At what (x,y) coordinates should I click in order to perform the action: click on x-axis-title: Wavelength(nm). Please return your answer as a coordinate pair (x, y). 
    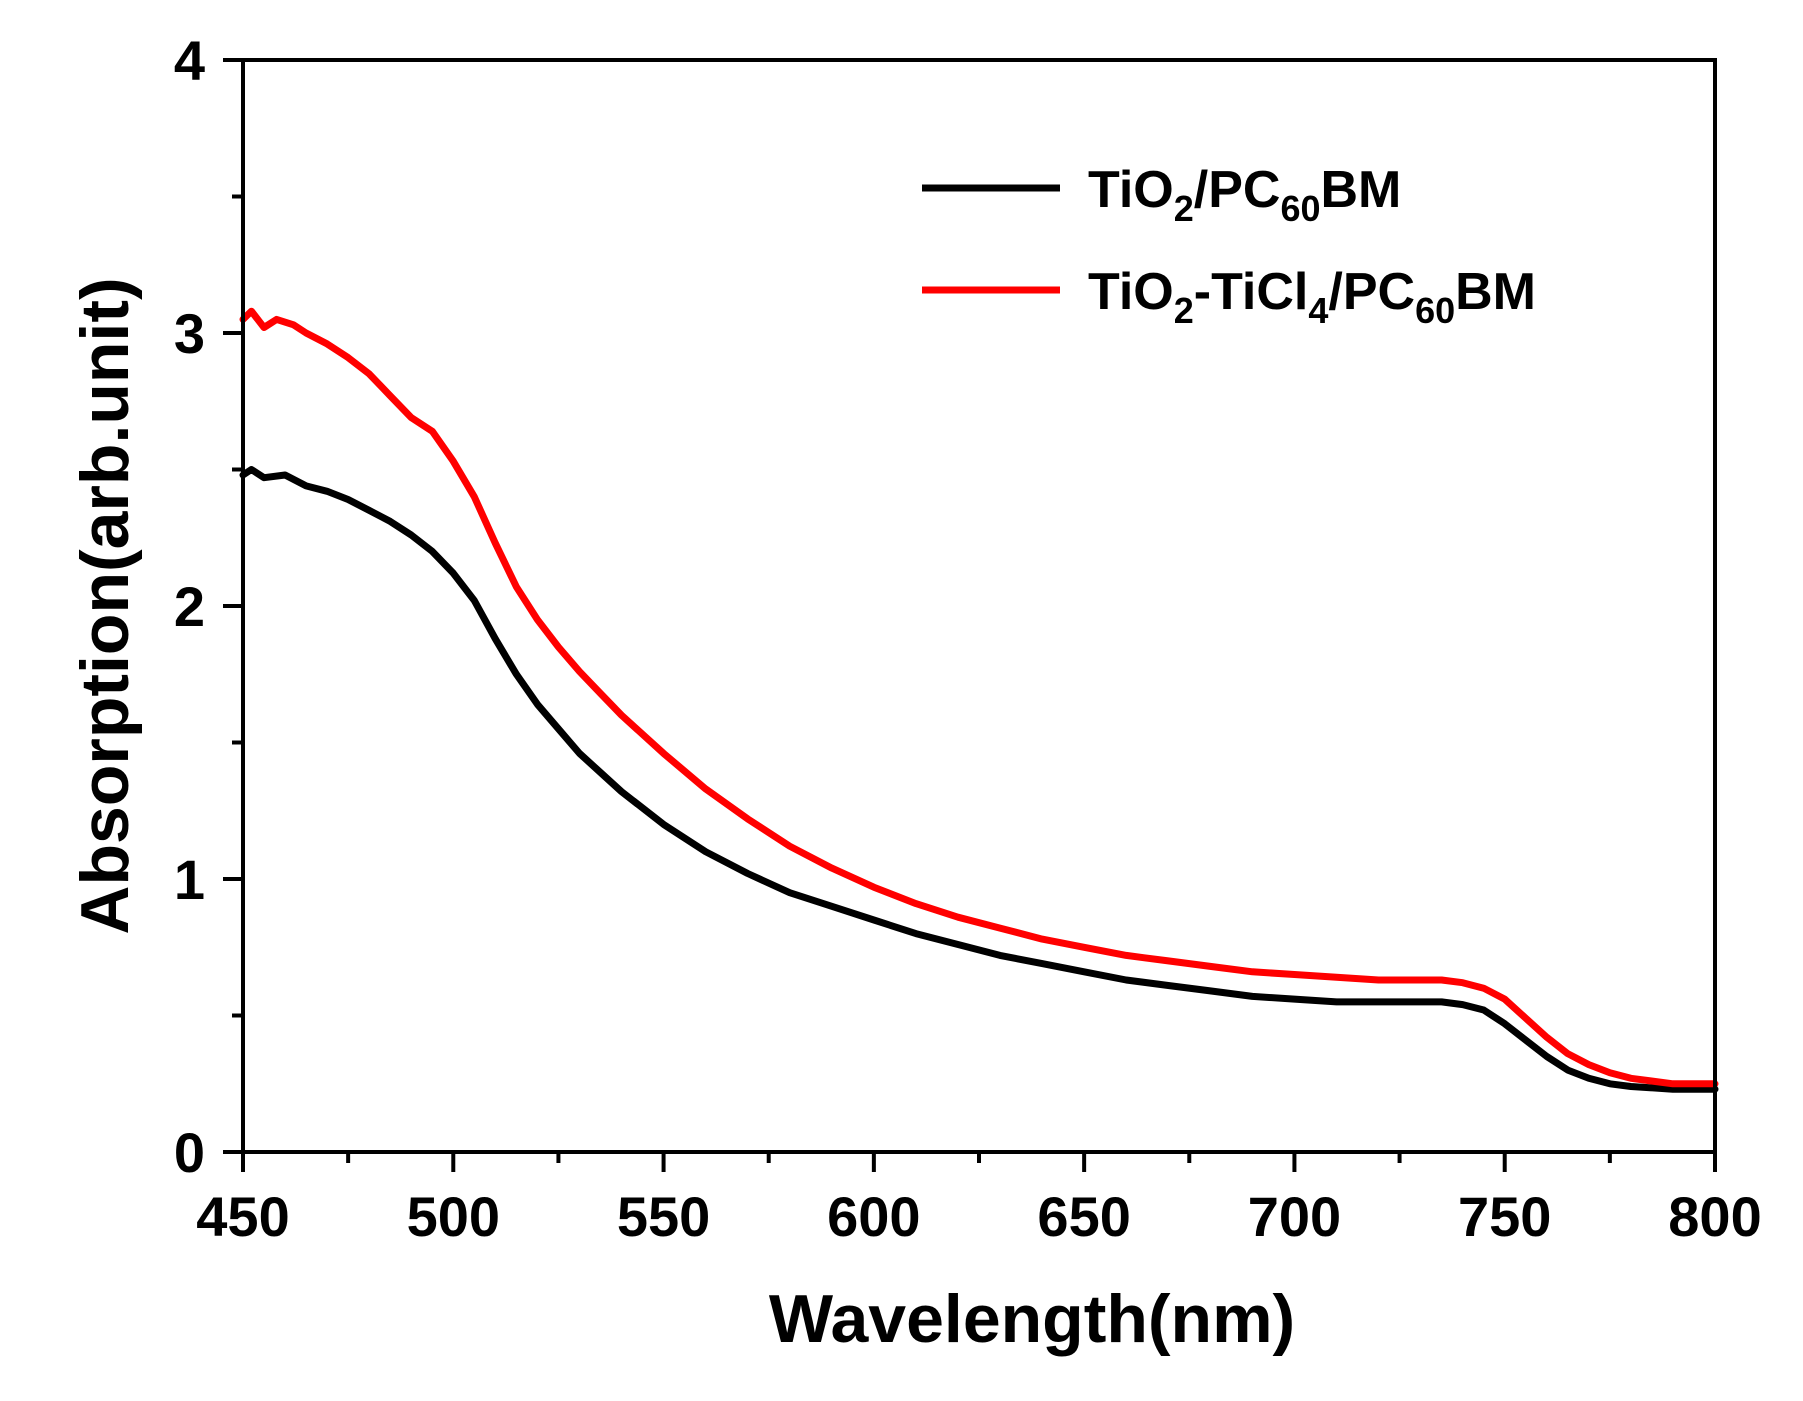
    Looking at the image, I should click on (1032, 1319).